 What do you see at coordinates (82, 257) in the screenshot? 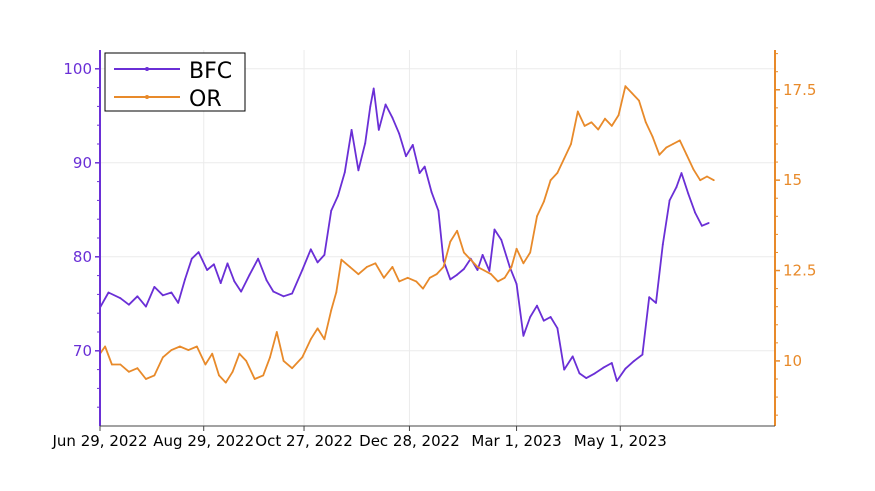
I see `y-left-tick-label: 80` at bounding box center [82, 257].